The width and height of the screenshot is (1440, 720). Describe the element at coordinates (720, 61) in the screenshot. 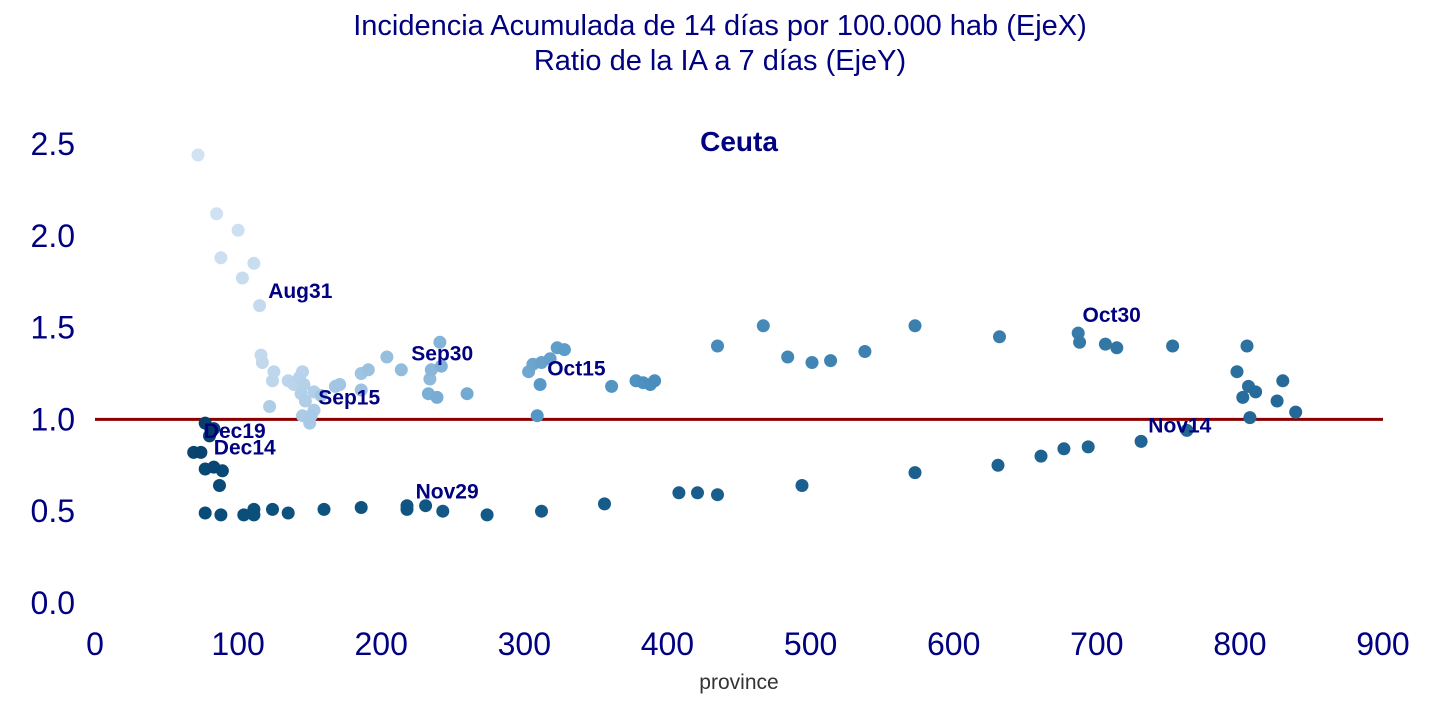

I see `chart-title-line-2: Ratio de la IA a 7 días (EjeY)` at that location.